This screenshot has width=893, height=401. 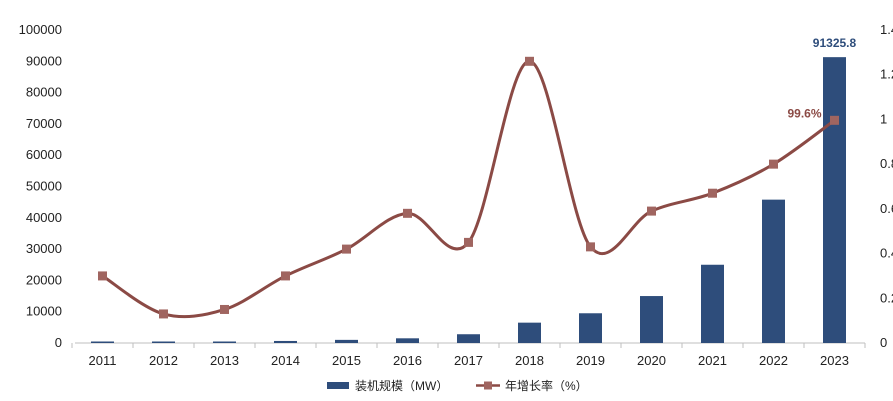 I want to click on y-left-tick-label: 20000, so click(x=44, y=279).